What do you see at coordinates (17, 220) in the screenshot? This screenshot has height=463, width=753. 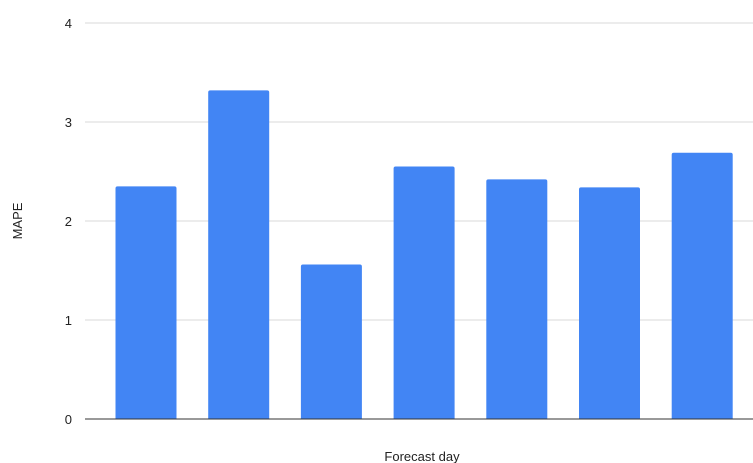 I see `y-axis-title: MAPE` at bounding box center [17, 220].